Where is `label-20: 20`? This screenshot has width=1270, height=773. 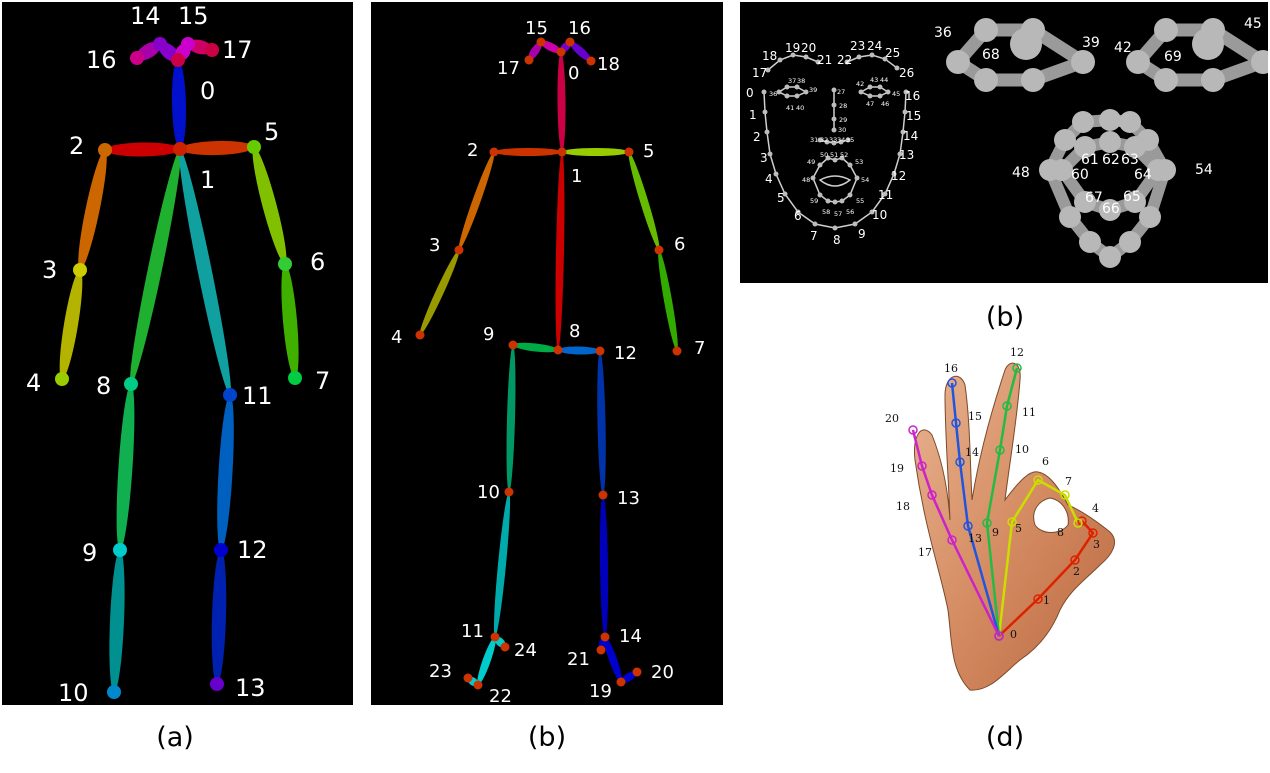 label-20: 20 is located at coordinates (662, 672).